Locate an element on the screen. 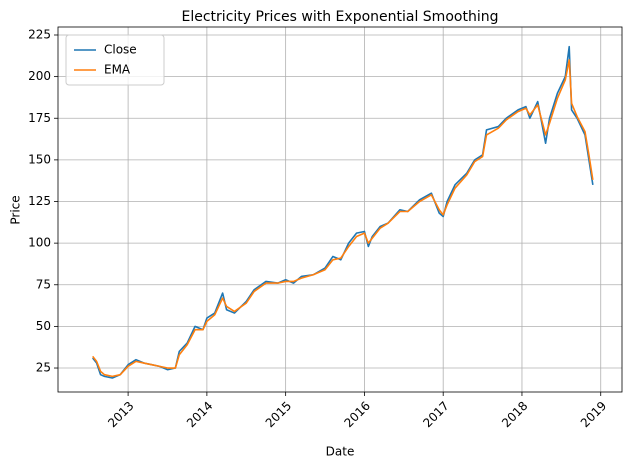  x-tick-label: 2019 is located at coordinates (593, 414).